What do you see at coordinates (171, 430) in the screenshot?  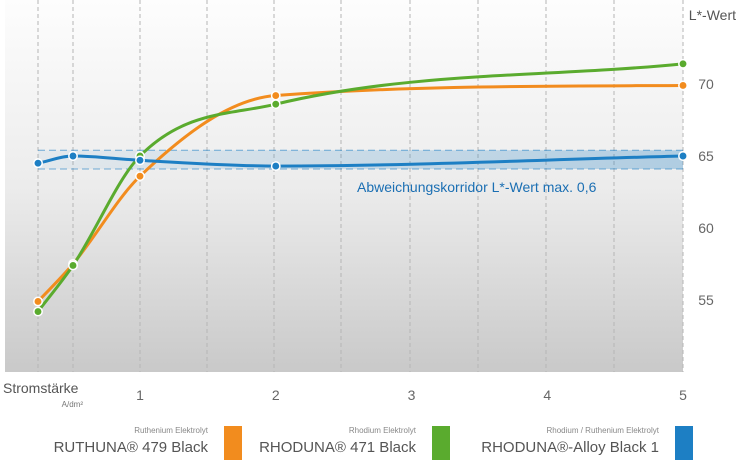 I see `legend-category: Ruthenium Elektrolyt` at bounding box center [171, 430].